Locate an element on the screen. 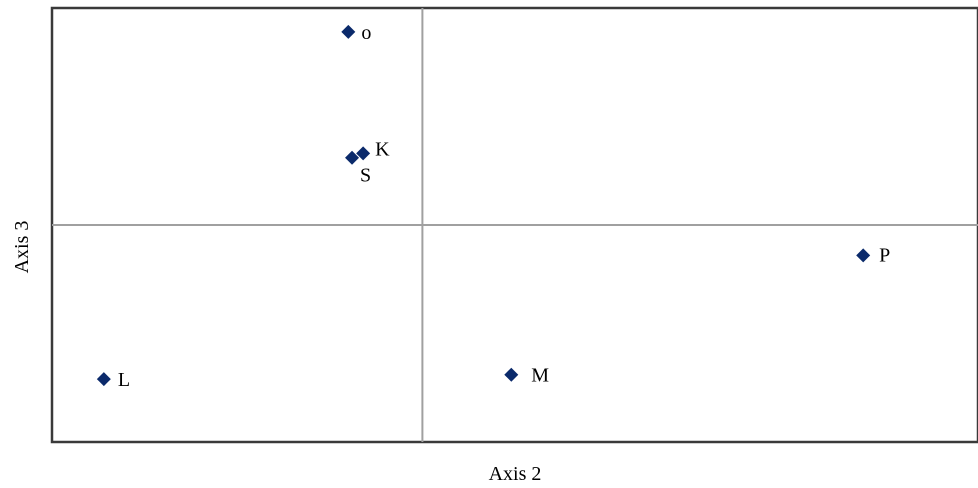 The width and height of the screenshot is (978, 488). point-P-marker is located at coordinates (863, 255).